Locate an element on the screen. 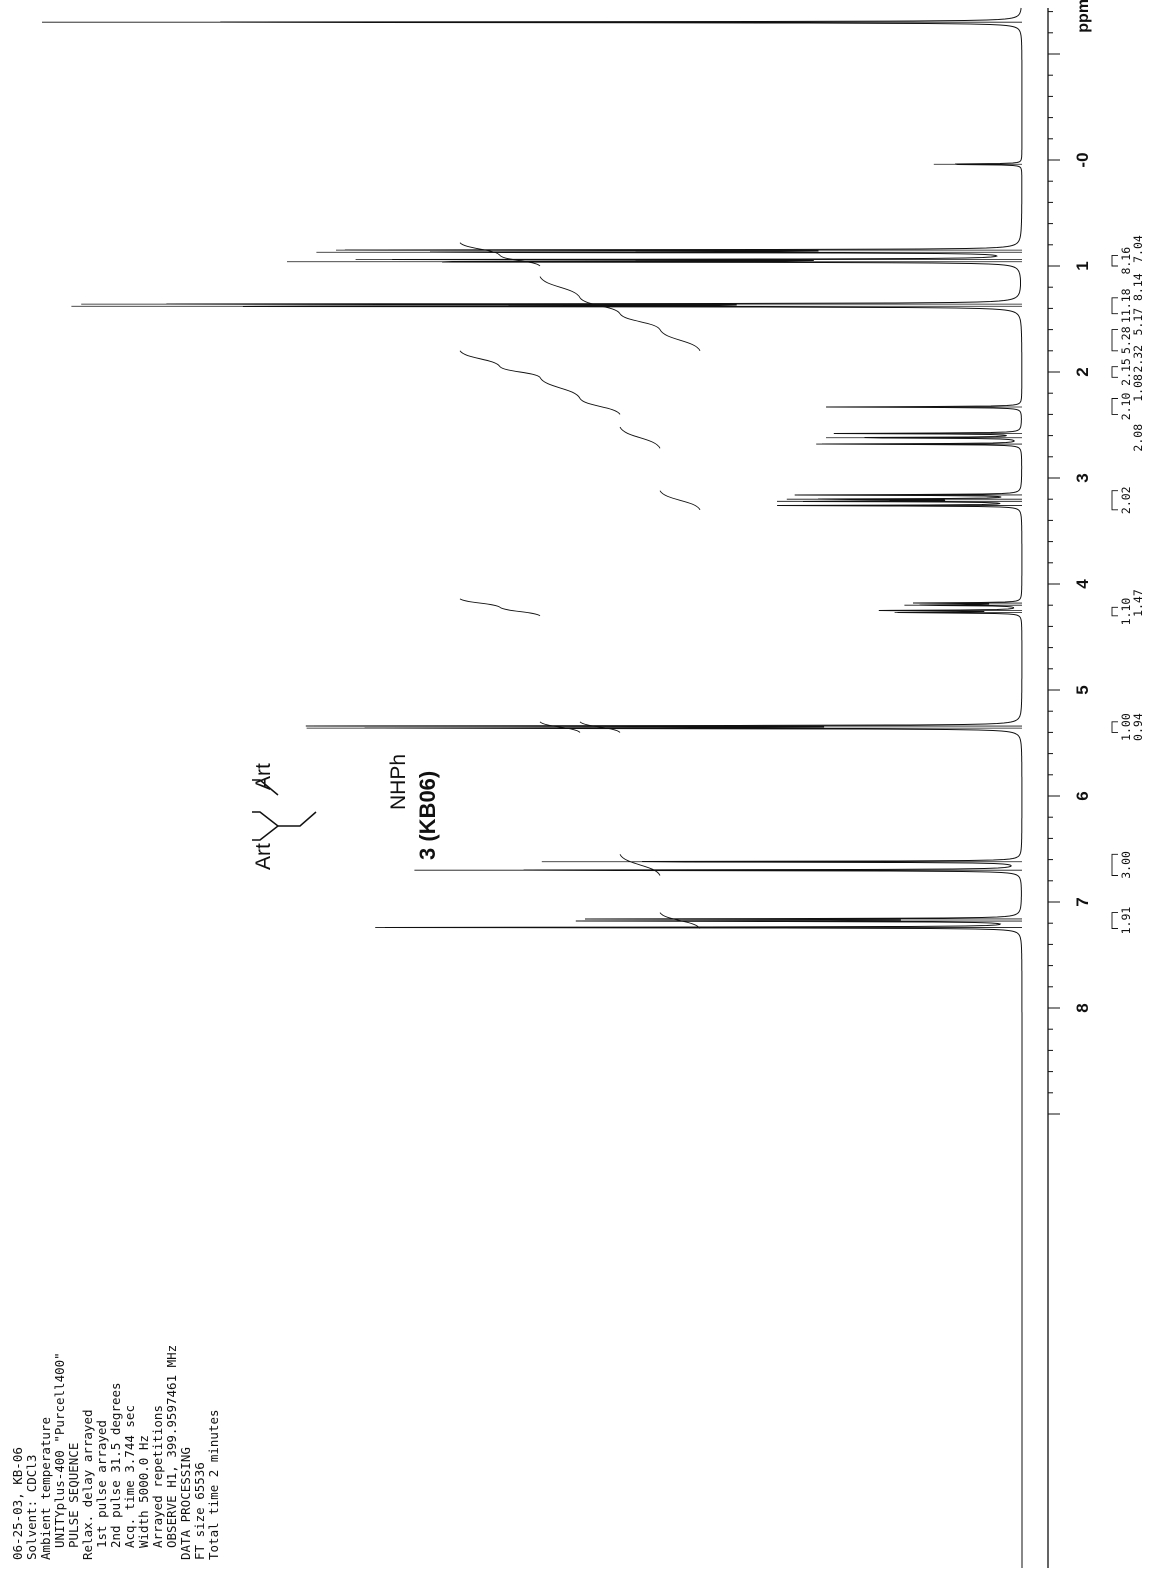  tick-label: 2 is located at coordinates (1082, 371).